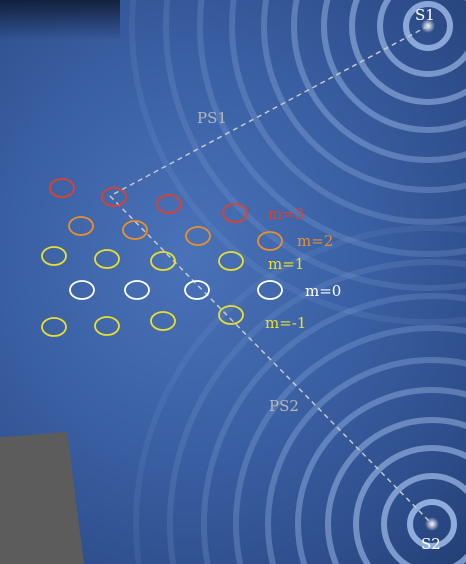 Image resolution: width=466 pixels, height=564 pixels. What do you see at coordinates (142, 321) in the screenshot?
I see `order-m-1-markers` at bounding box center [142, 321].